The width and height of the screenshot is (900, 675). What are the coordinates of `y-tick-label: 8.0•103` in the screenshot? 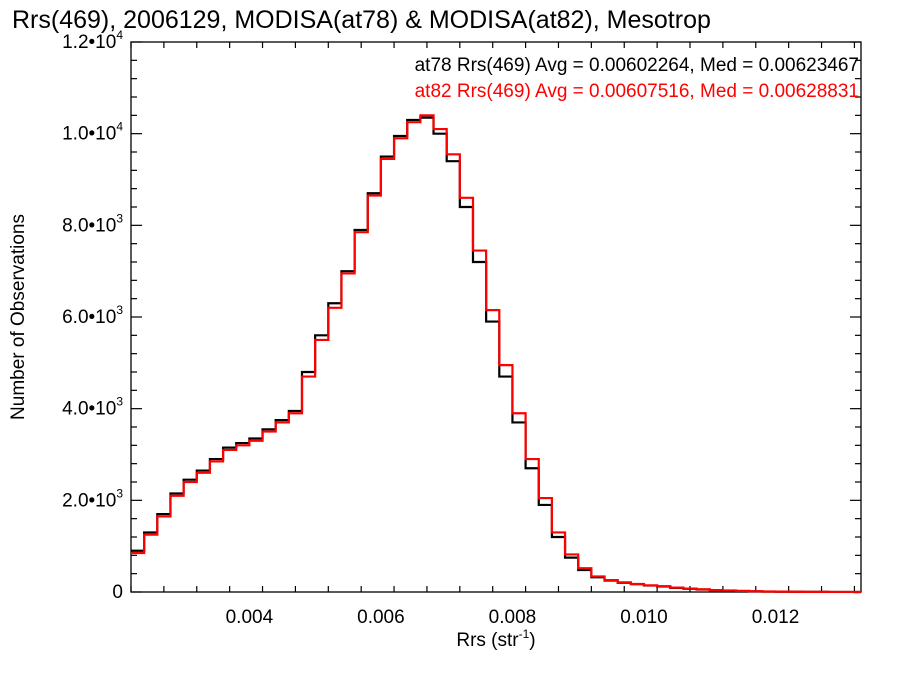 It's located at (92, 223).